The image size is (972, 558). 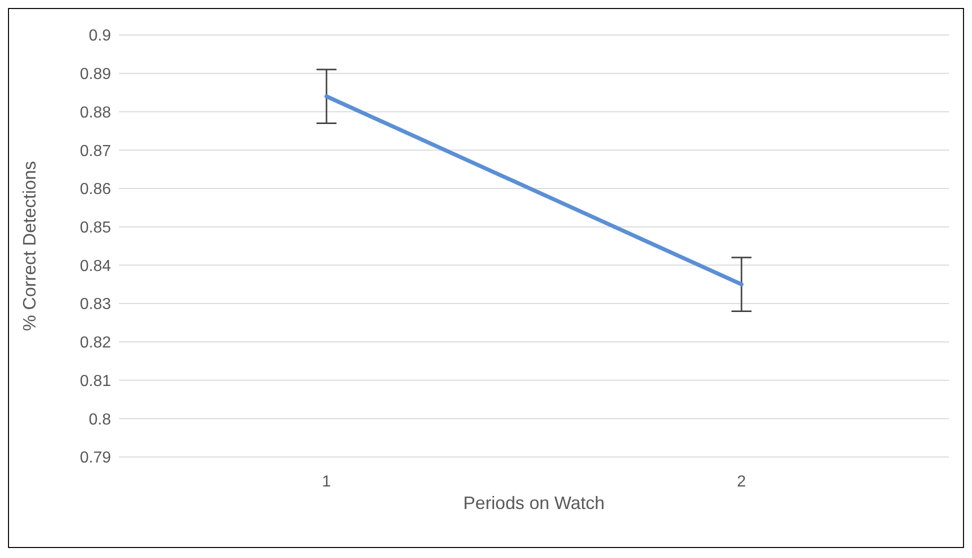 I want to click on y-tick-label: 0.9, so click(x=100, y=36).